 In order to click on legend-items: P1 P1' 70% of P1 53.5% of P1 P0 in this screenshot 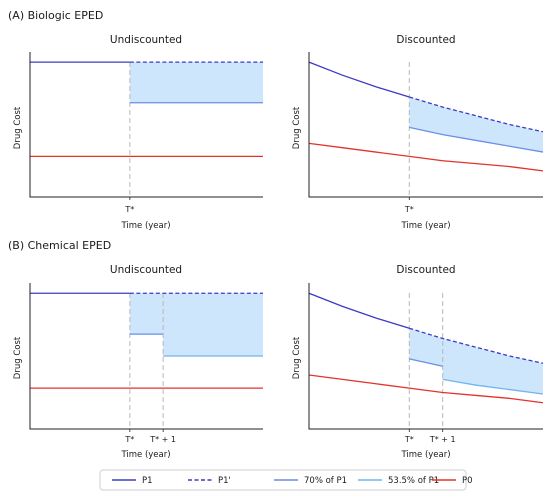, I will do `click(292, 481)`.